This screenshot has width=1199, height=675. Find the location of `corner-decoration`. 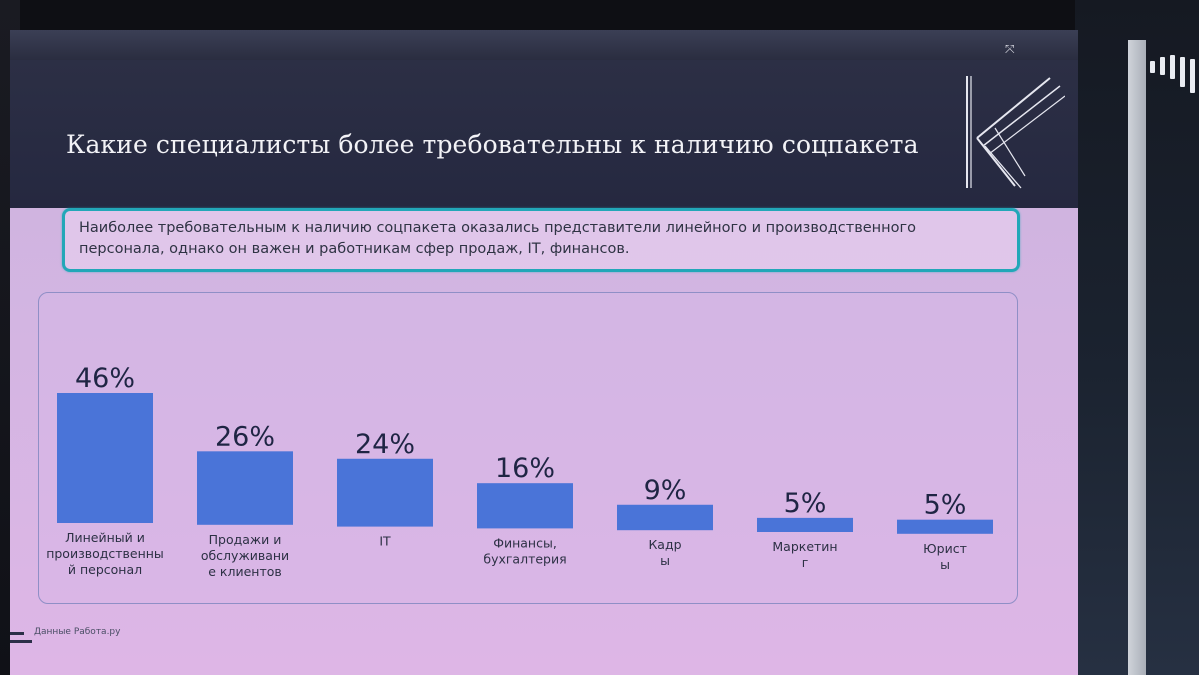

corner-decoration is located at coordinates (21, 640).